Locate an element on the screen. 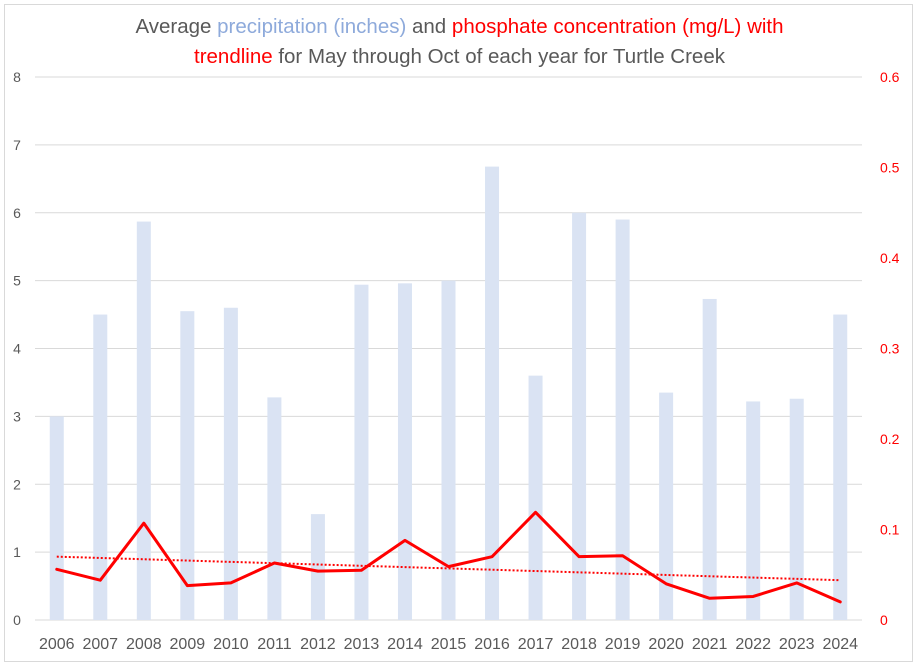 The image size is (919, 668). left-axis-tick-label: 0 is located at coordinates (17, 620).